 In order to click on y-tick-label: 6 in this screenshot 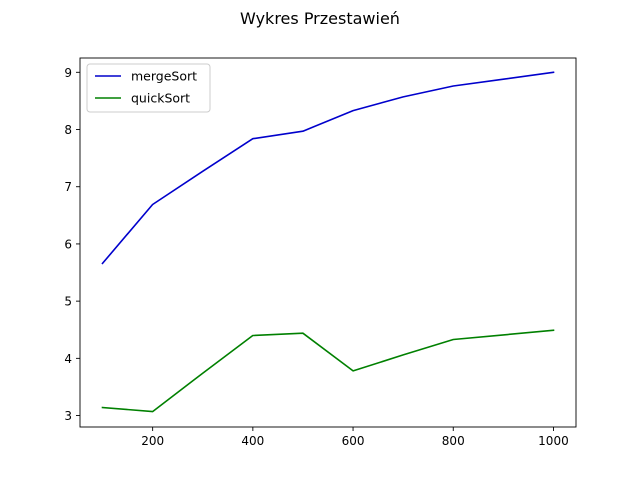, I will do `click(68, 244)`.